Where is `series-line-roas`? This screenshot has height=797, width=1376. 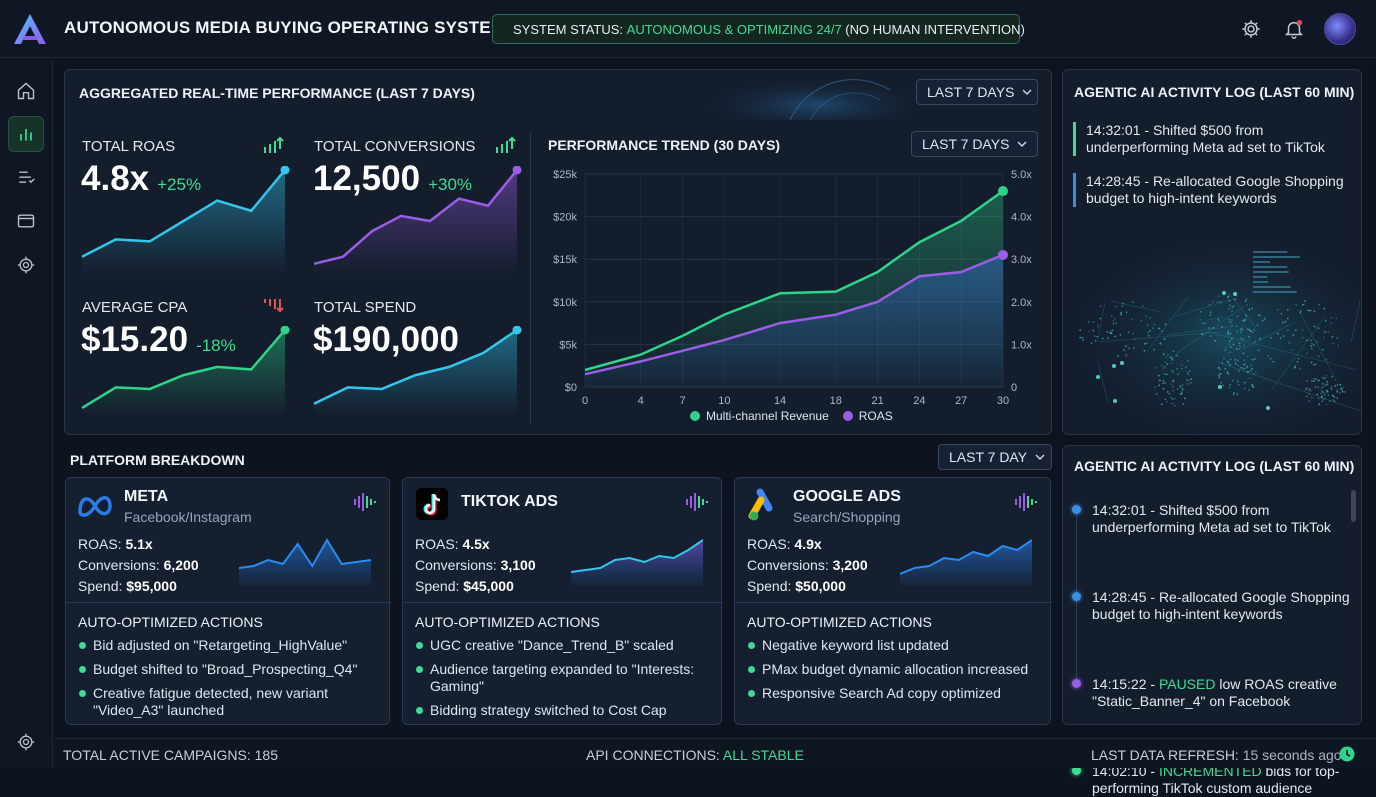
series-line-roas is located at coordinates (794, 314).